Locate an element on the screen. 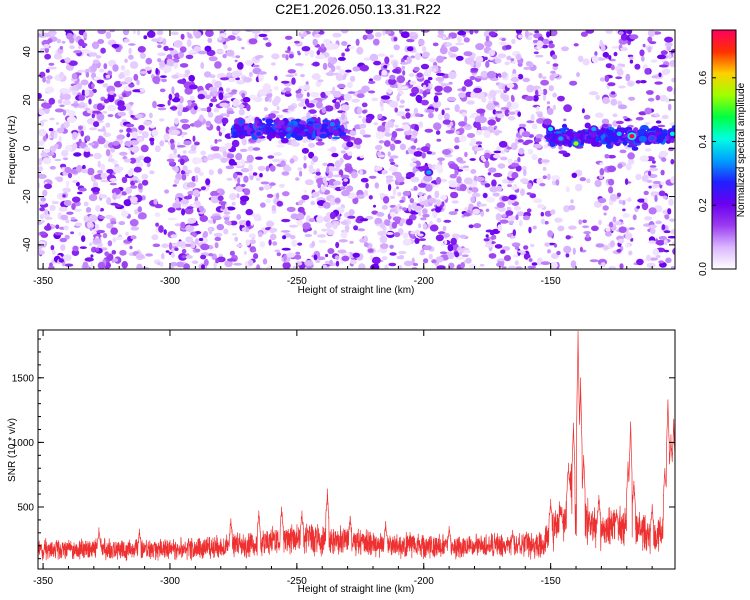 The width and height of the screenshot is (750, 600). y-tick-label: 20 is located at coordinates (27, 100).